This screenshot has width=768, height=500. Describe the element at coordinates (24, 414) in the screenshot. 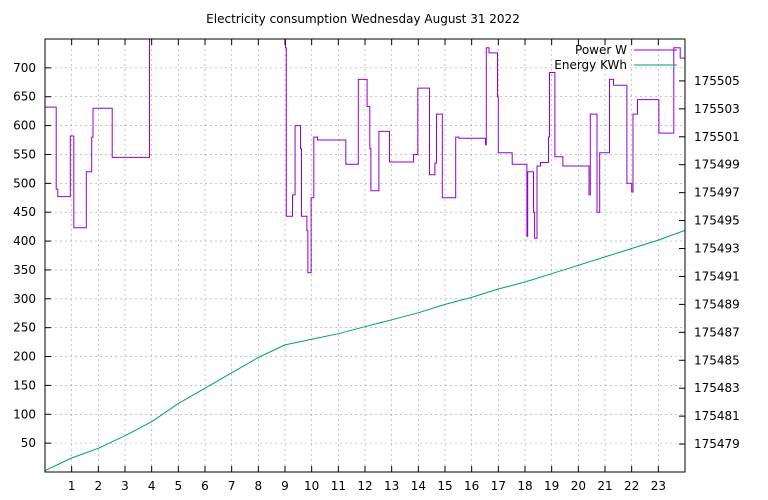

I see `y-tick-label: 100` at that location.